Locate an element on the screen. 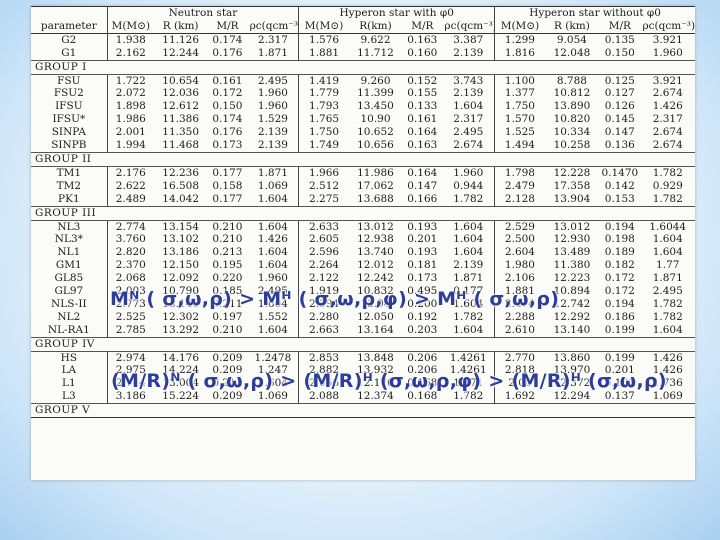  table-cell: 2.529 is located at coordinates (519, 226).